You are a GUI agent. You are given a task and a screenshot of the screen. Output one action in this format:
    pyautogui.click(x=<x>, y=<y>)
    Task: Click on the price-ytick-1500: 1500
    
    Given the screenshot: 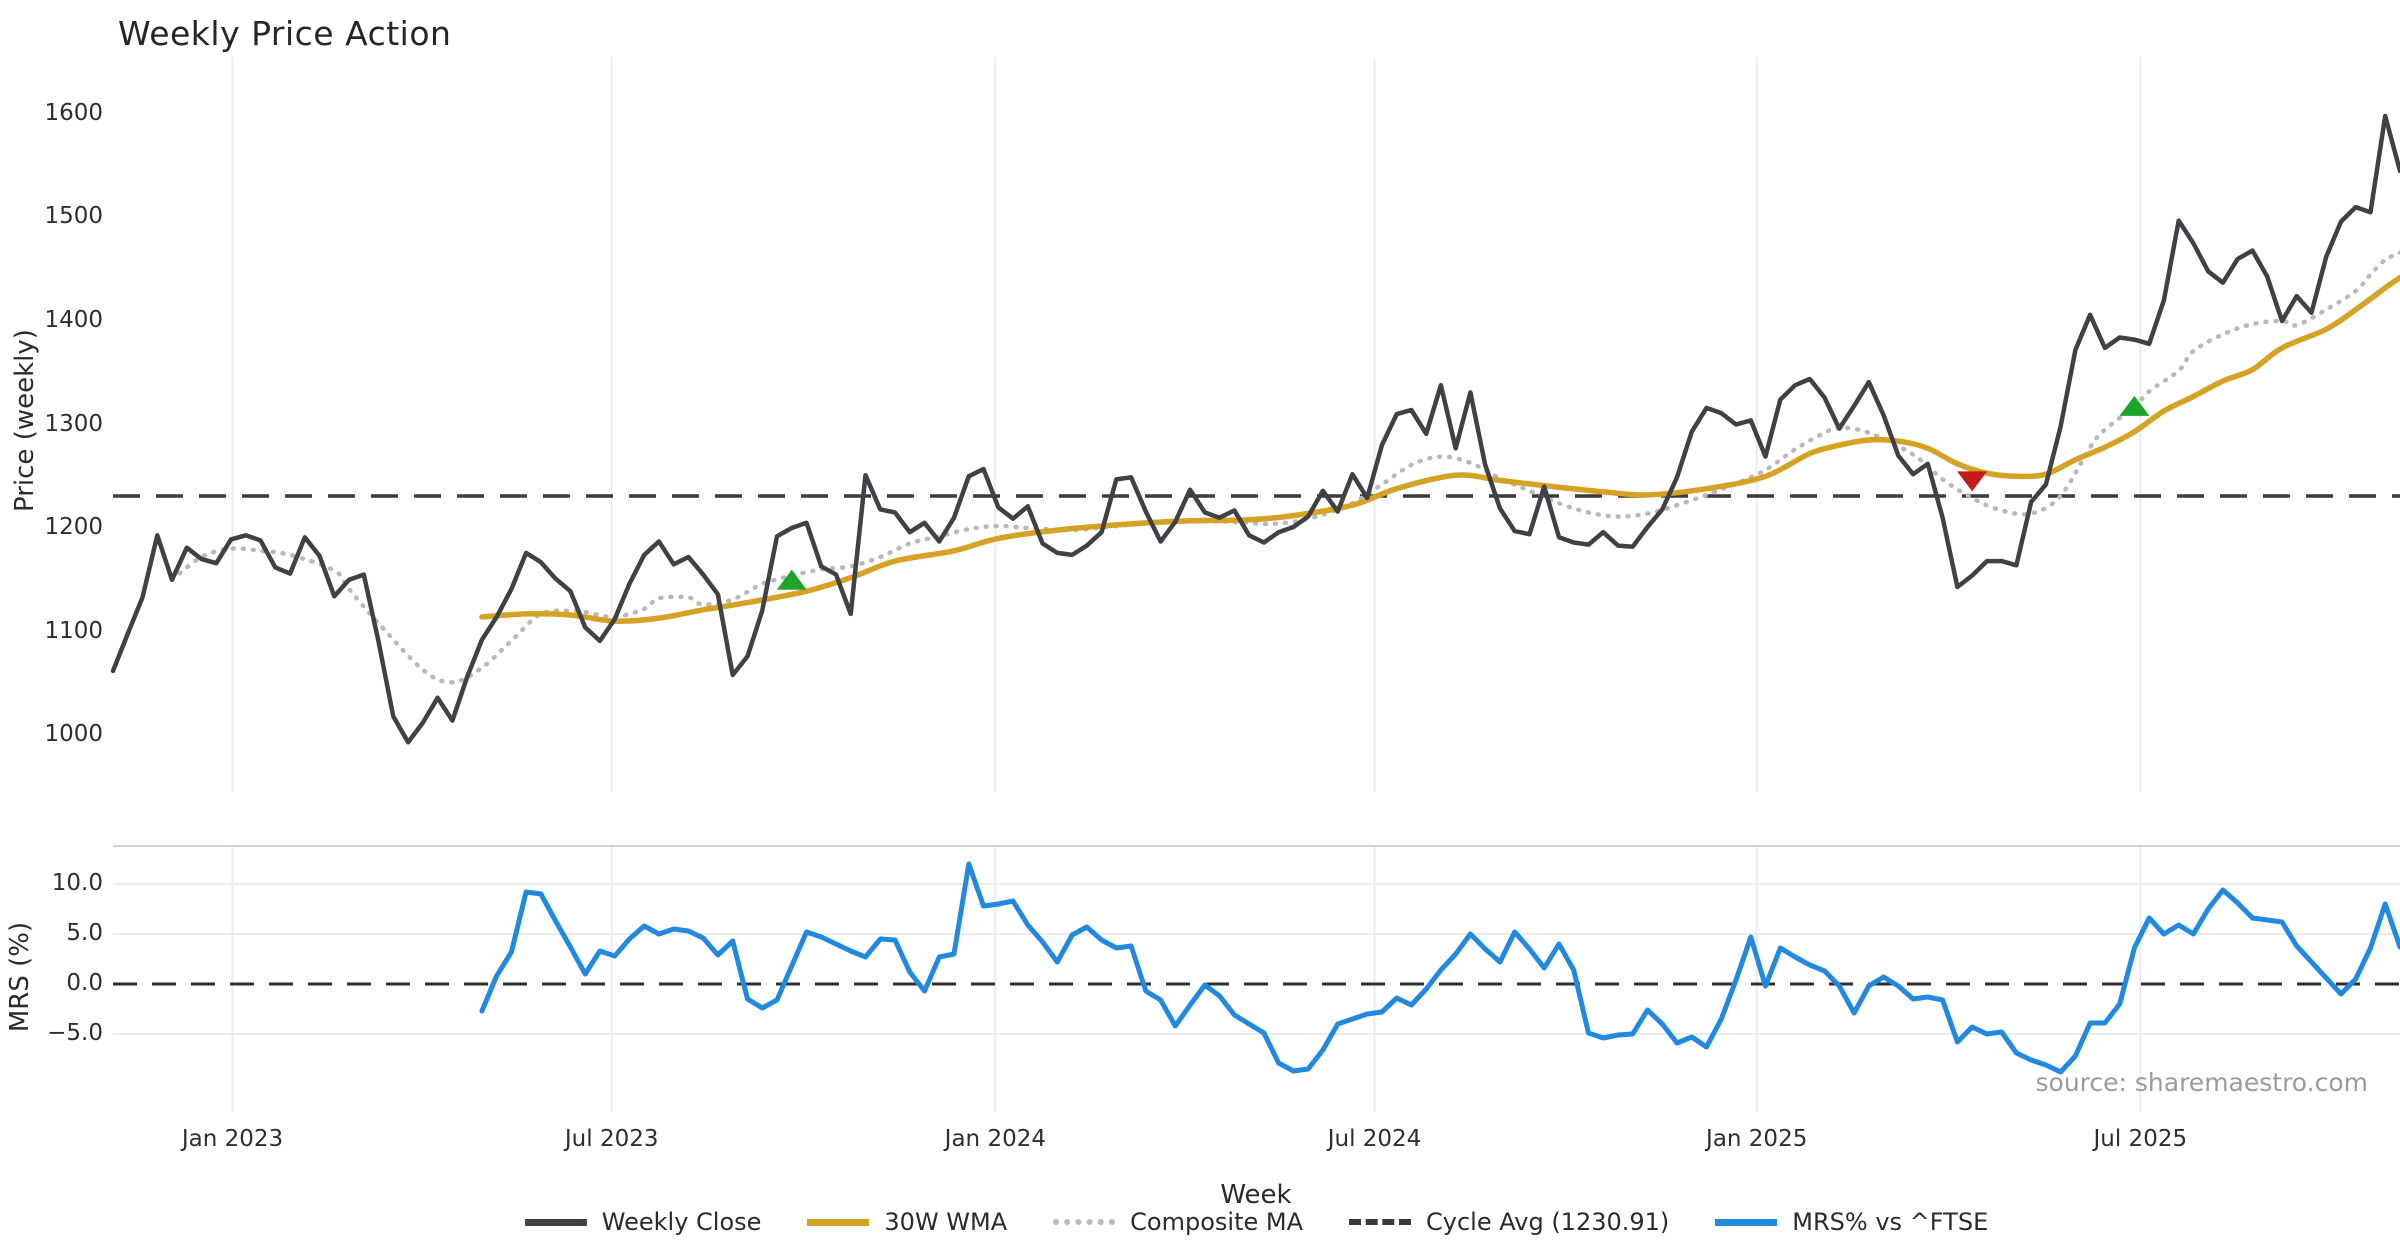 What is the action you would take?
    pyautogui.click(x=73, y=216)
    